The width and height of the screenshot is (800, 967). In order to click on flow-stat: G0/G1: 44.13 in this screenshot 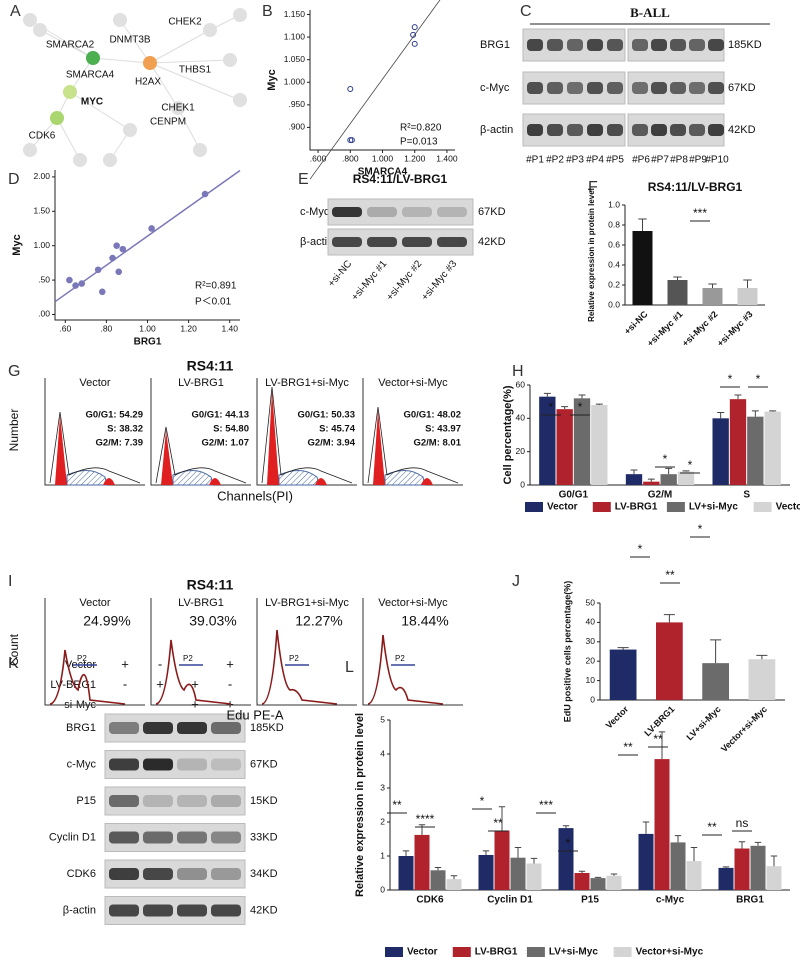, I will do `click(220, 415)`.